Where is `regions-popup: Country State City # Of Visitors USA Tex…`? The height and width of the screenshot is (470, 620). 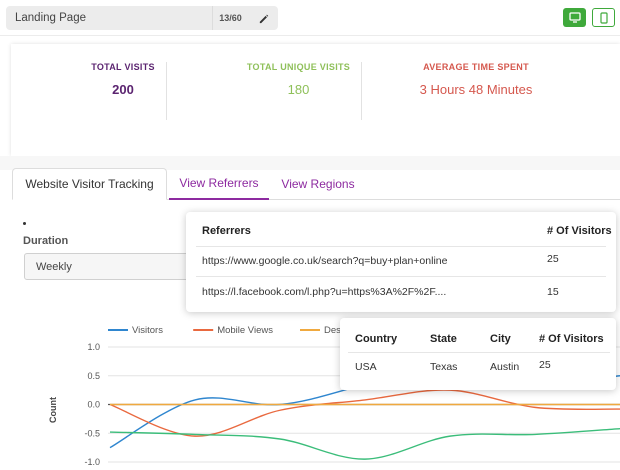
regions-popup: Country State City # Of Visitors USA Tex… is located at coordinates (478, 354).